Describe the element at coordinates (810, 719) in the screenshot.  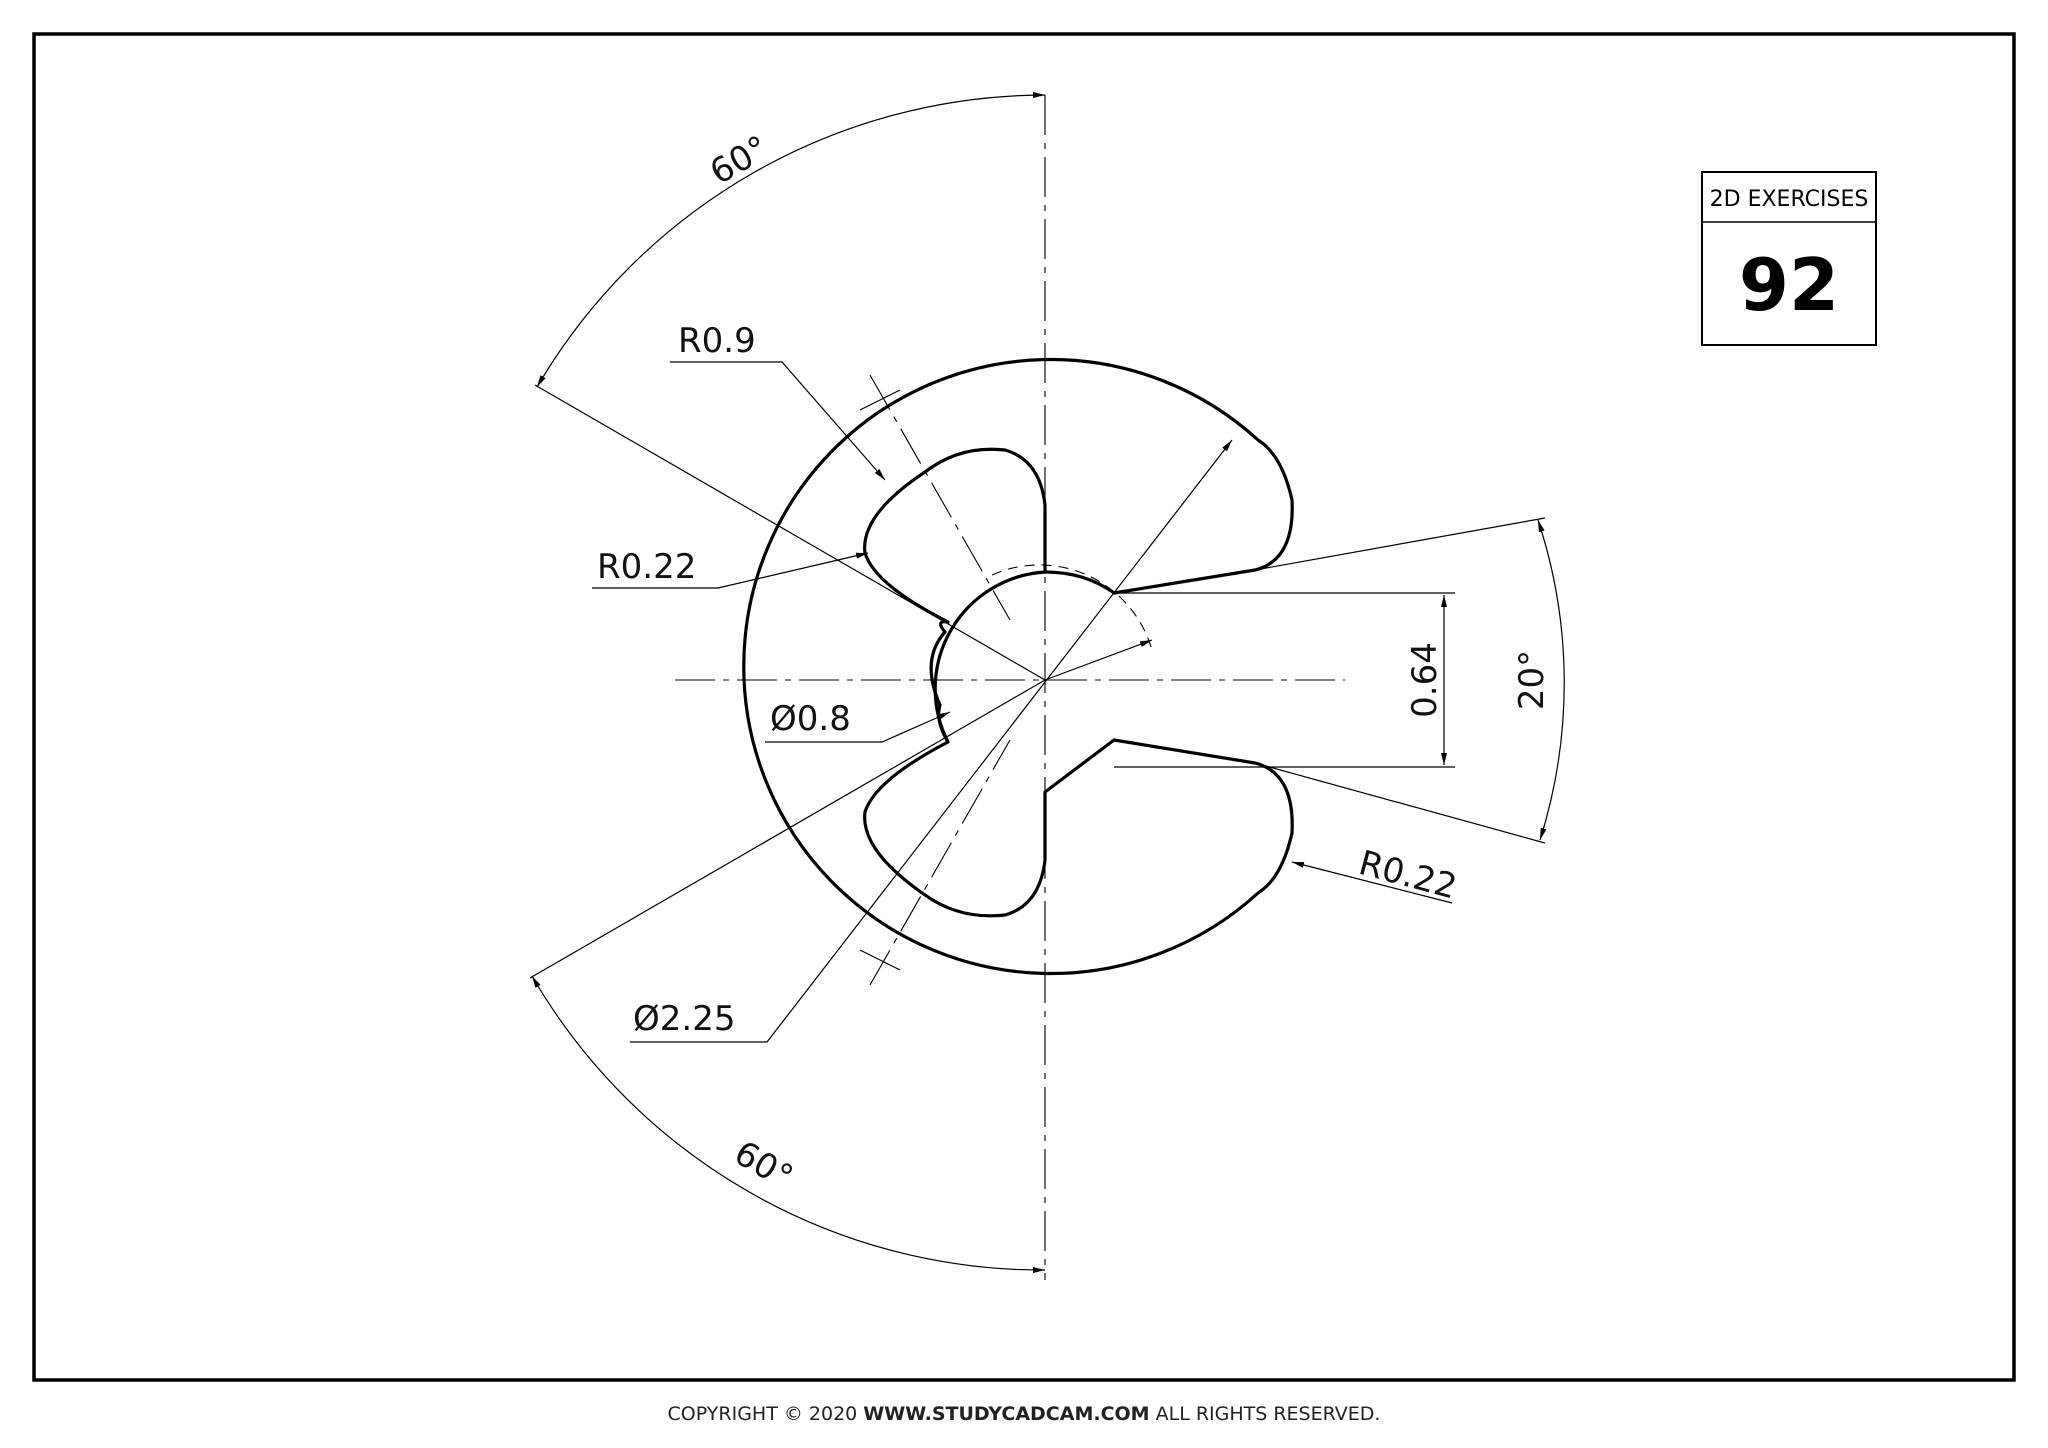
I see `dim-dia-inner-text: Ø0.8` at that location.